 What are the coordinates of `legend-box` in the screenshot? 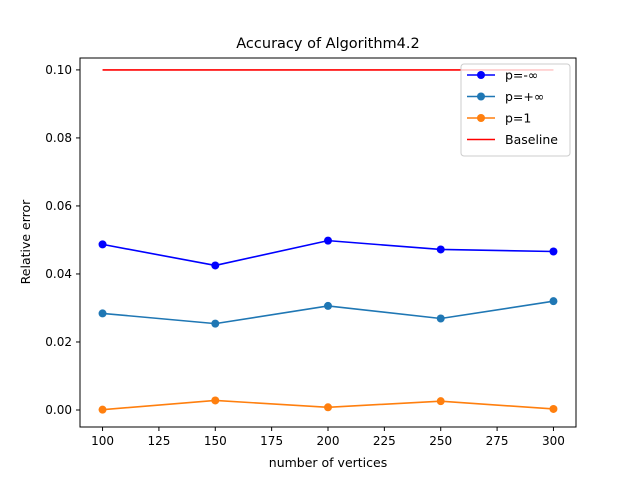 It's located at (515, 110).